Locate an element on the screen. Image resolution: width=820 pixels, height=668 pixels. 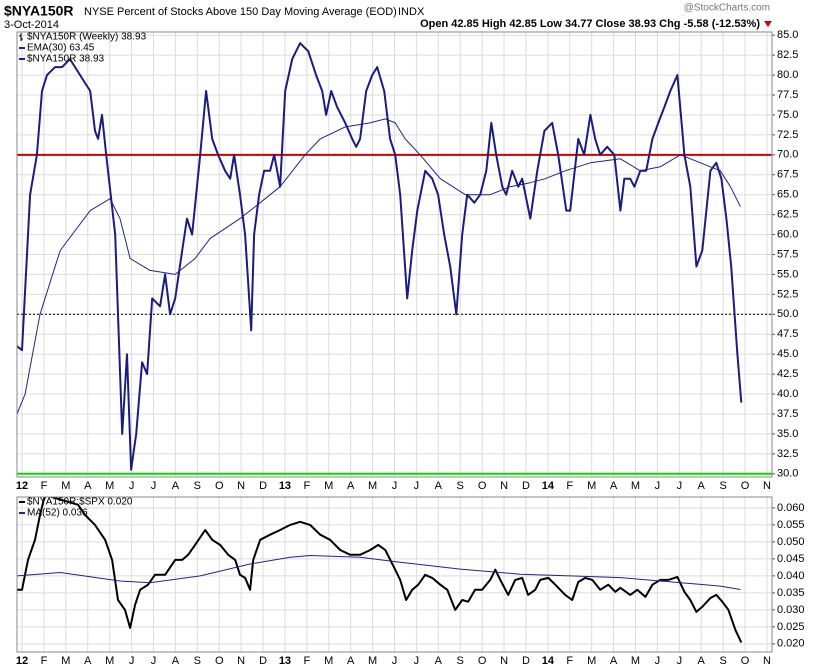
exchange: INDX is located at coordinates (411, 12).